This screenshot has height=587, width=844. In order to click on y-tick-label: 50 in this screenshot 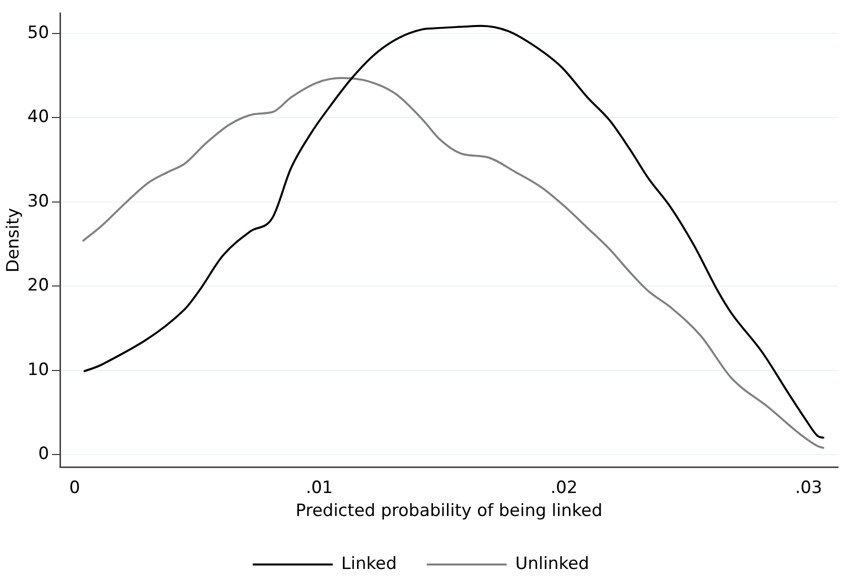, I will do `click(38, 32)`.